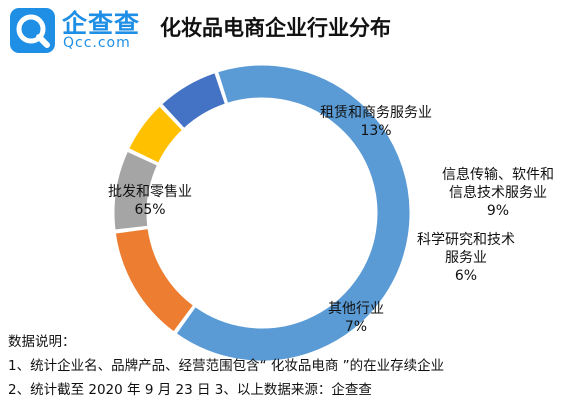  Describe the element at coordinates (275, 28) in the screenshot. I see `chart-title: 化妆品电商企业行业分布` at that location.